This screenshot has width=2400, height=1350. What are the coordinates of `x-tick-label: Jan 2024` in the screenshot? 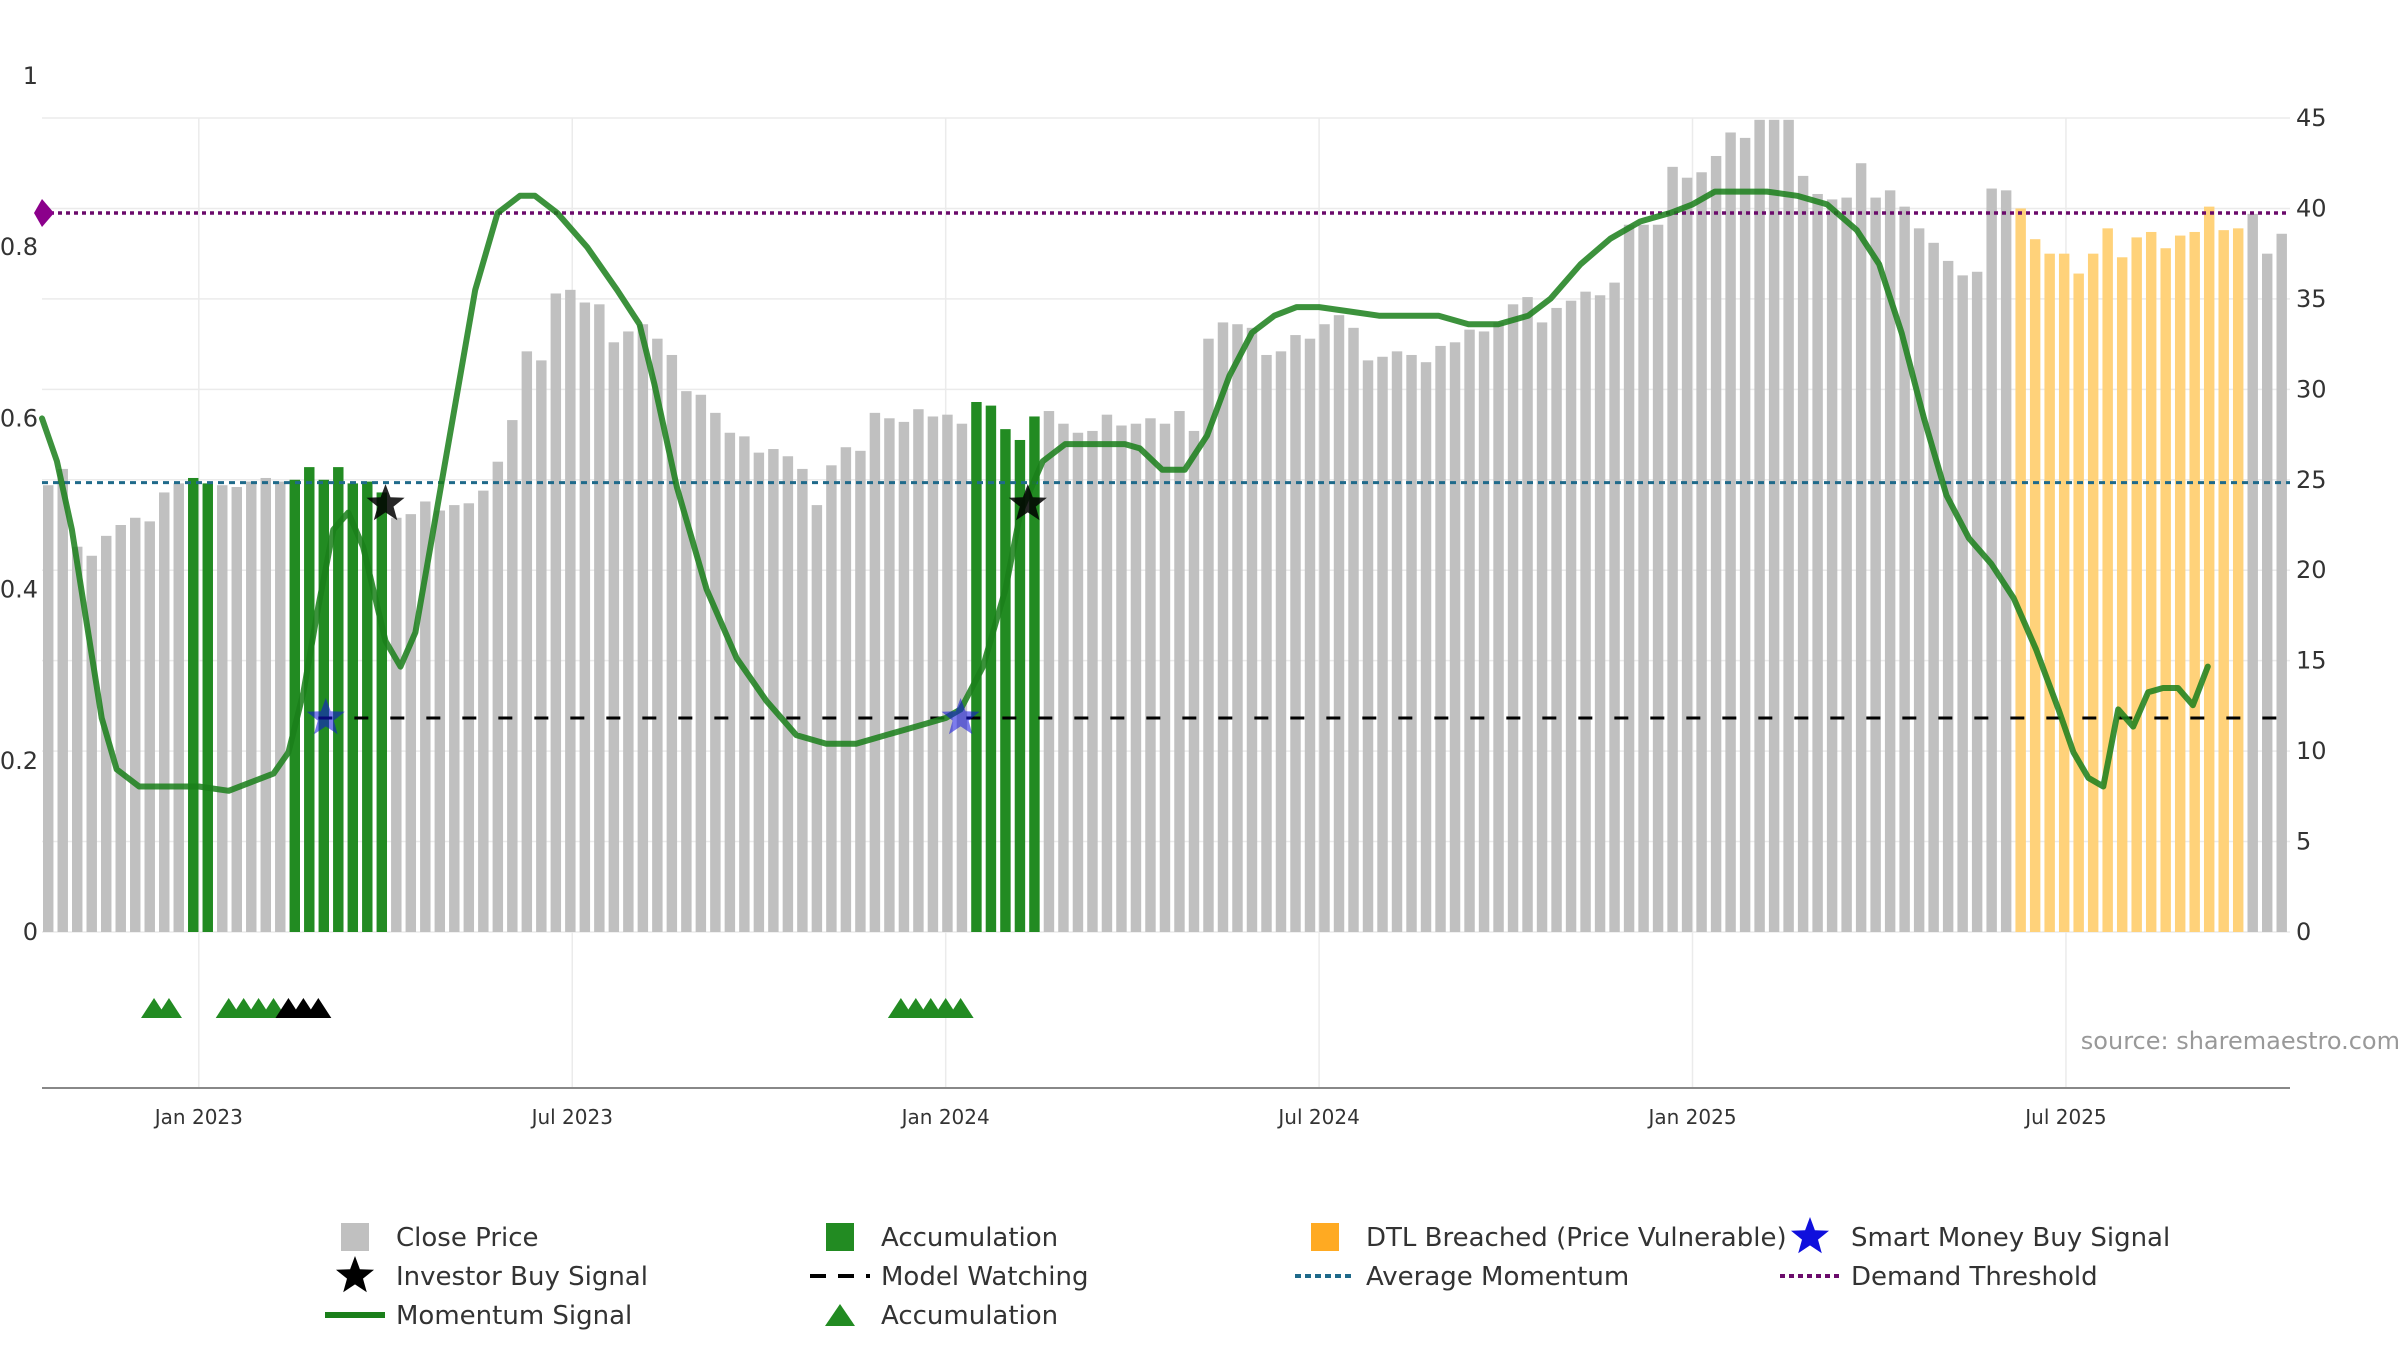 It's located at (945, 1117).